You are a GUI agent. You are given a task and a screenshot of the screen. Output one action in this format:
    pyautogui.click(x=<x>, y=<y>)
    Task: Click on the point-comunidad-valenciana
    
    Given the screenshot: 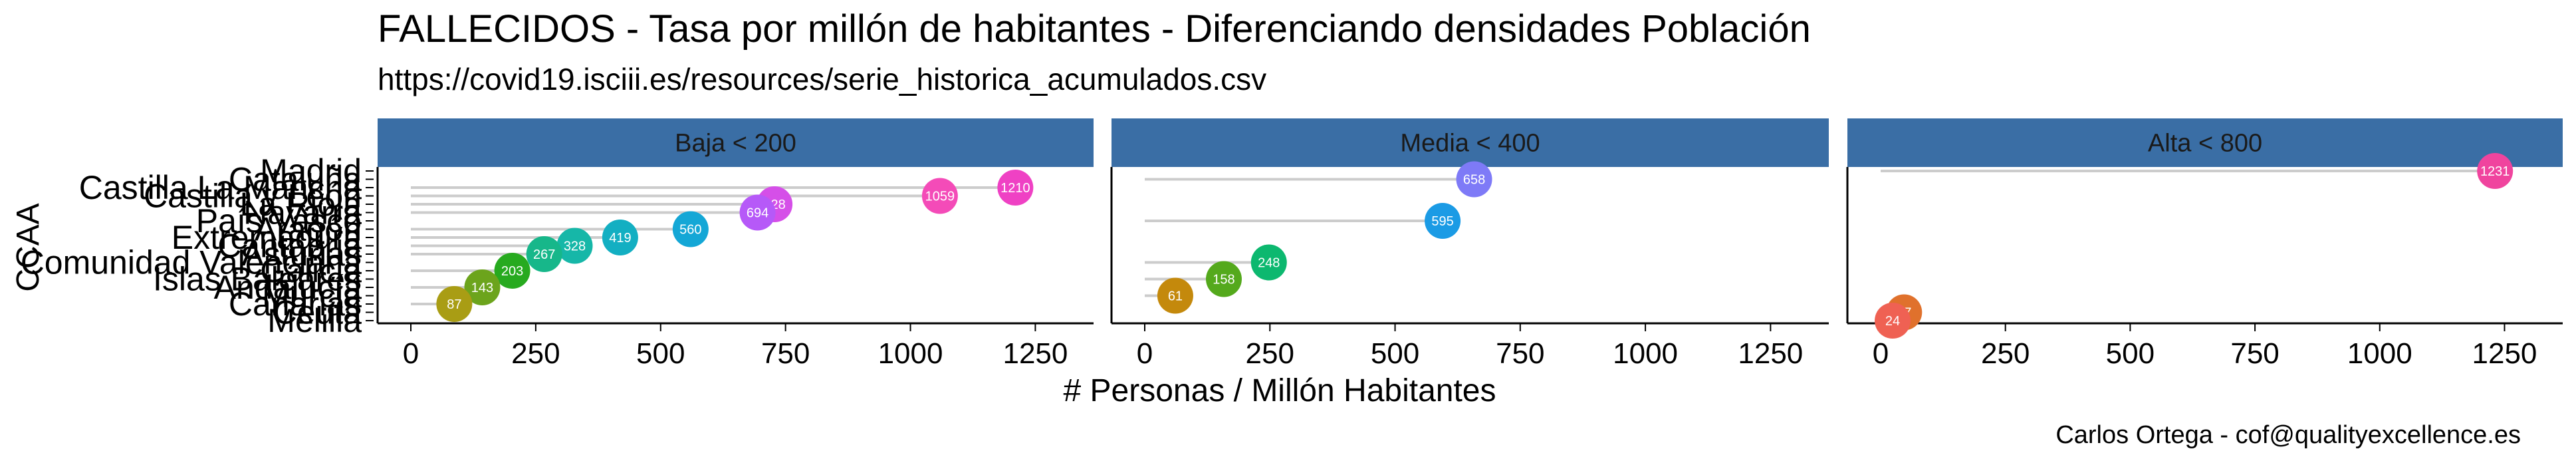 What is the action you would take?
    pyautogui.click(x=1268, y=262)
    